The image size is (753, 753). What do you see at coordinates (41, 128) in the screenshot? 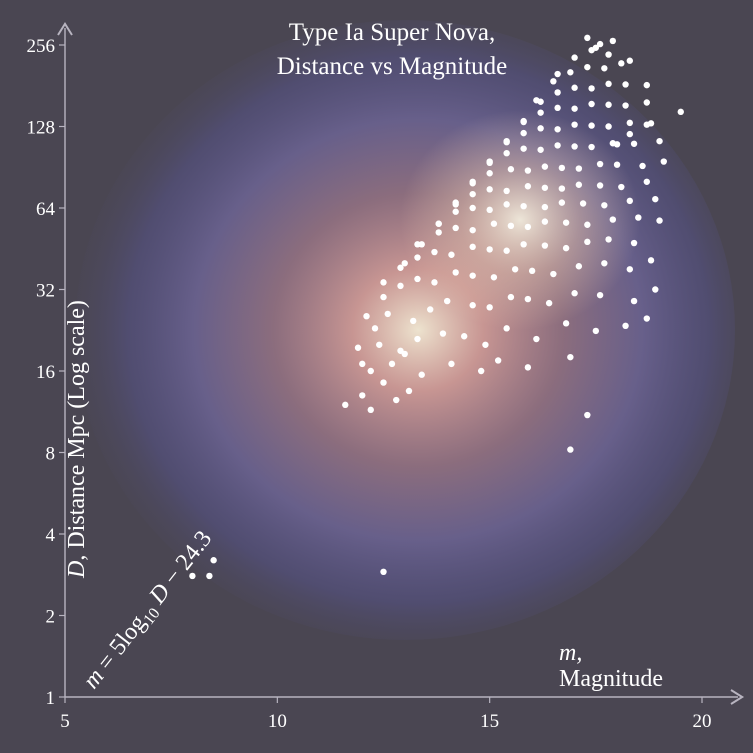
I see `y-tick-label: 128` at bounding box center [41, 128].